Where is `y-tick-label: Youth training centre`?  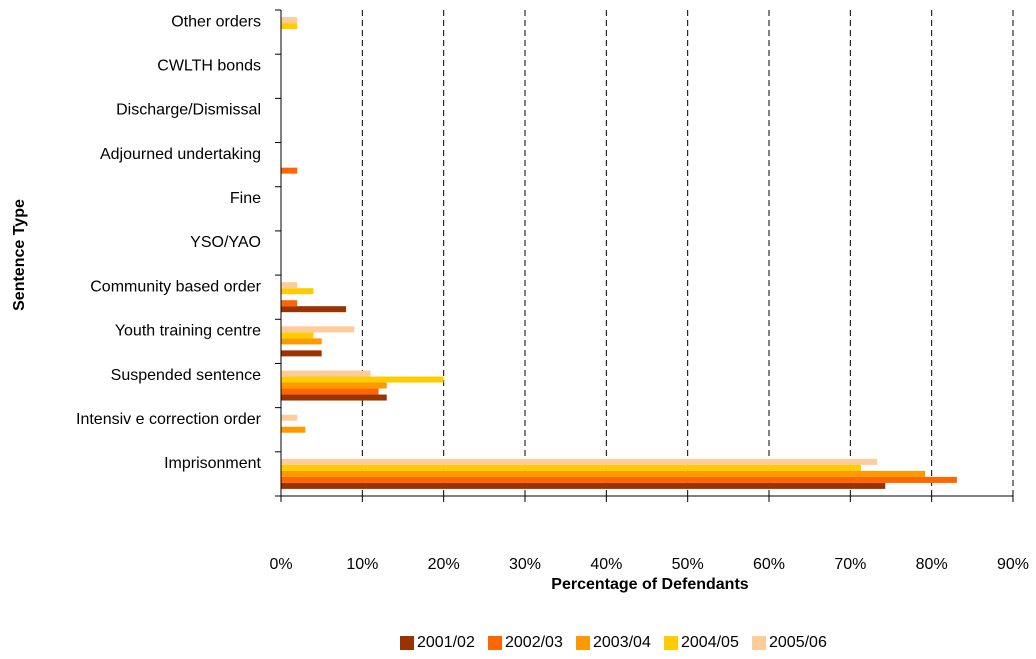
y-tick-label: Youth training centre is located at coordinates (188, 331).